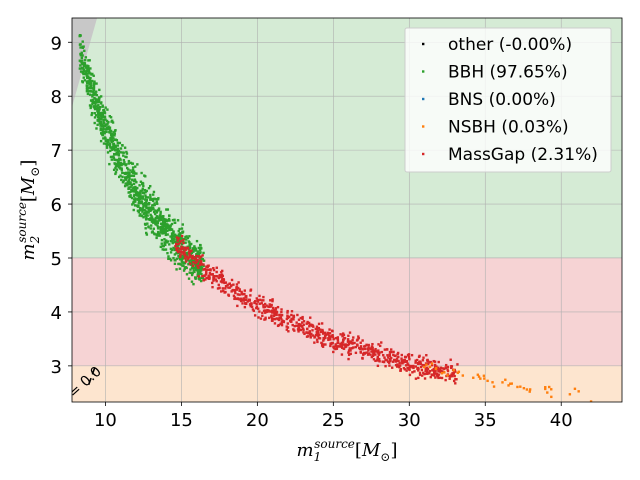 The width and height of the screenshot is (640, 480). What do you see at coordinates (56, 97) in the screenshot?
I see `y-tick-label: 8` at bounding box center [56, 97].